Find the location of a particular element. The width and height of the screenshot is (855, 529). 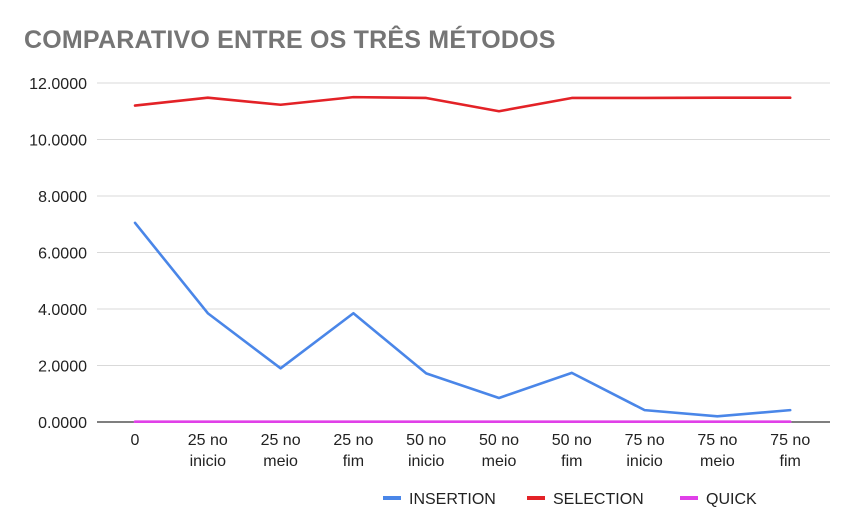

y-tick-label: 4.0000 is located at coordinates (62, 310).